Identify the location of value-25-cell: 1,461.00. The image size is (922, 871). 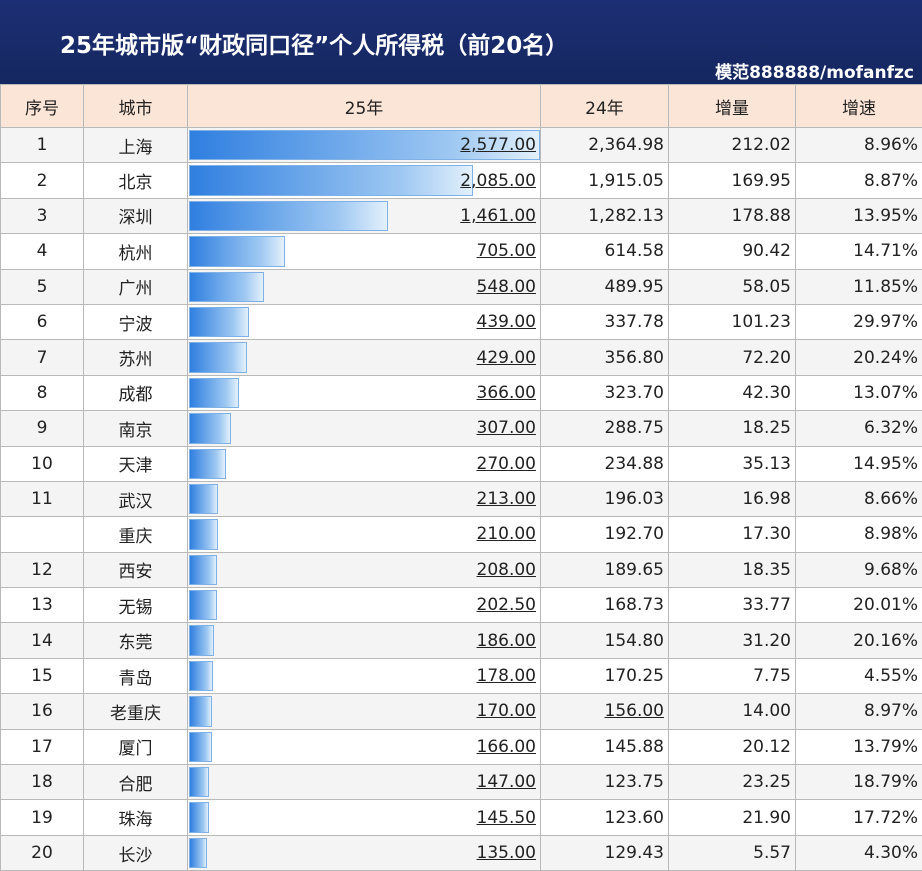
(364, 215).